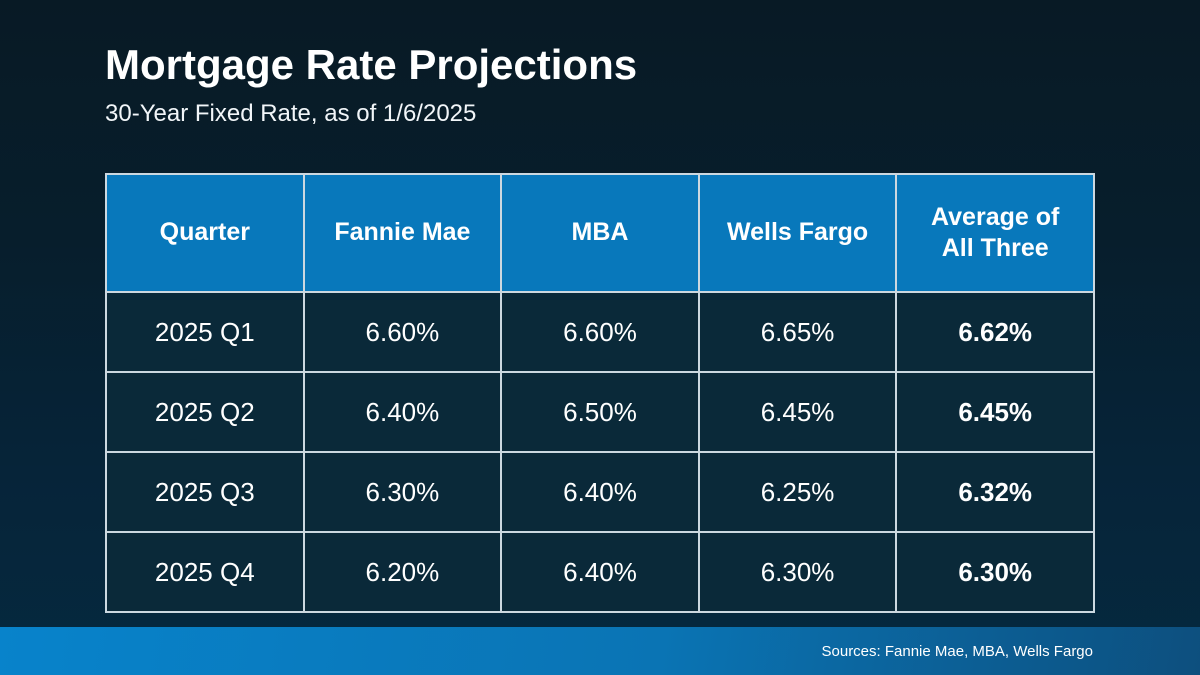 The image size is (1200, 675). I want to click on cell-average: 6.30%, so click(995, 572).